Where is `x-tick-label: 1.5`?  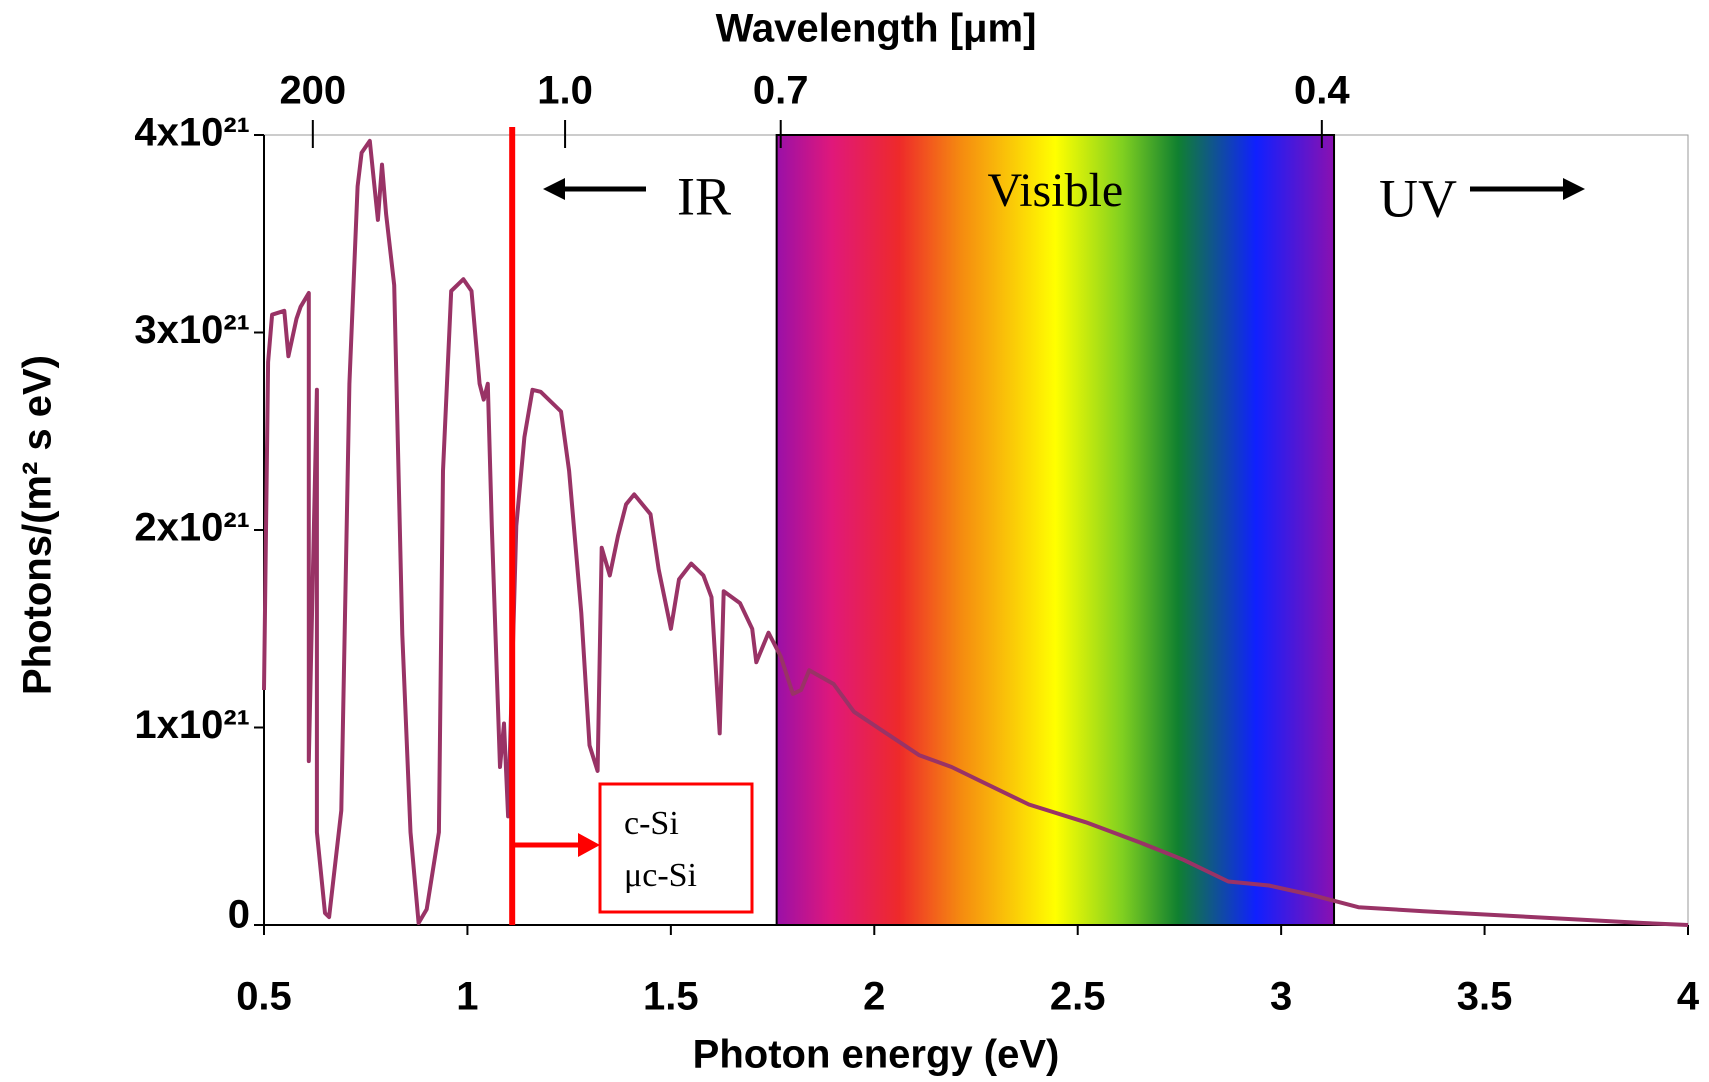 x-tick-label: 1.5 is located at coordinates (671, 997).